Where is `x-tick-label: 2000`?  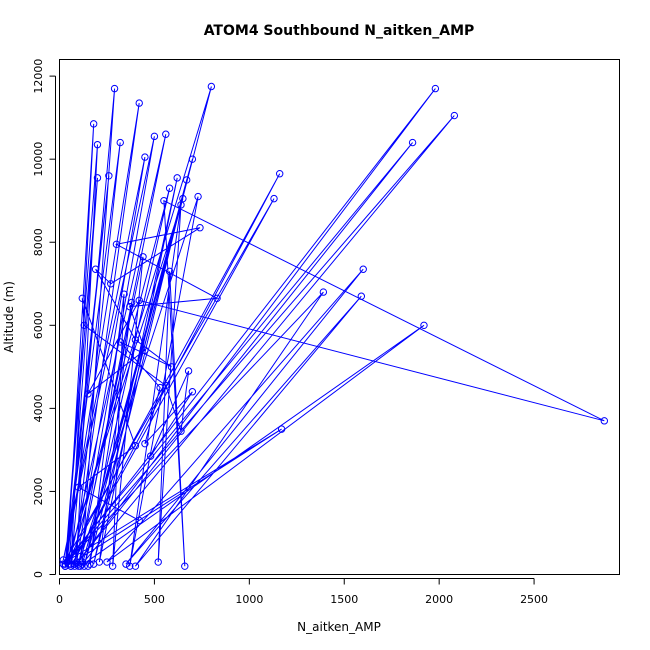 x-tick-label: 2000 is located at coordinates (439, 599).